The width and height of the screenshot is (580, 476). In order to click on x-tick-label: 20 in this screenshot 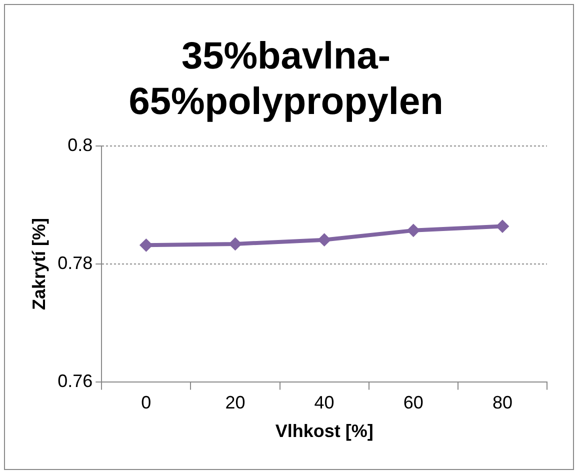, I will do `click(235, 402)`.